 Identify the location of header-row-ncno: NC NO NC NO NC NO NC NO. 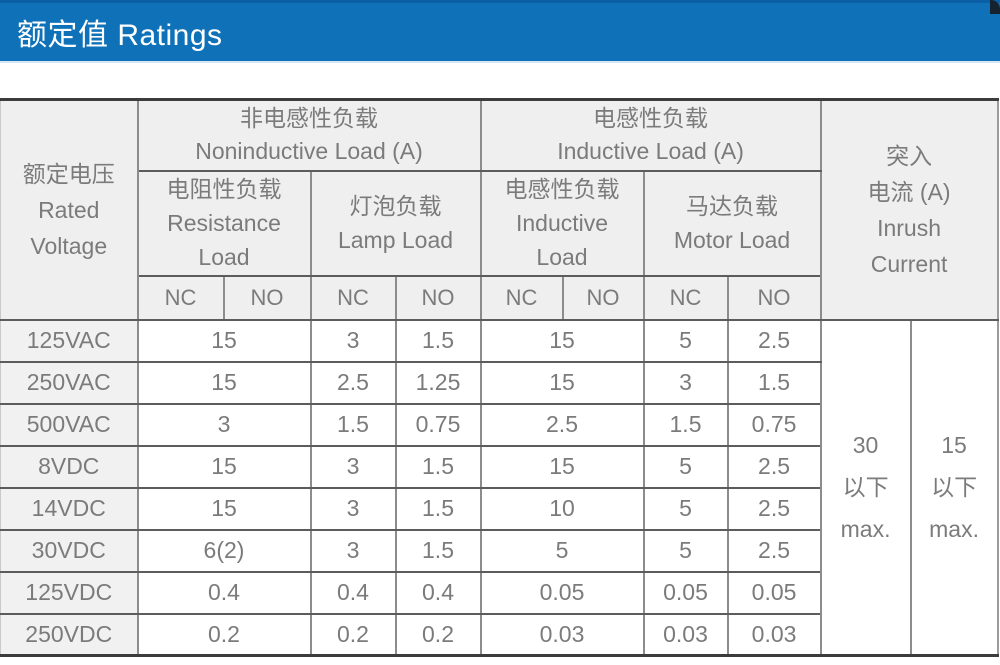
(499, 297).